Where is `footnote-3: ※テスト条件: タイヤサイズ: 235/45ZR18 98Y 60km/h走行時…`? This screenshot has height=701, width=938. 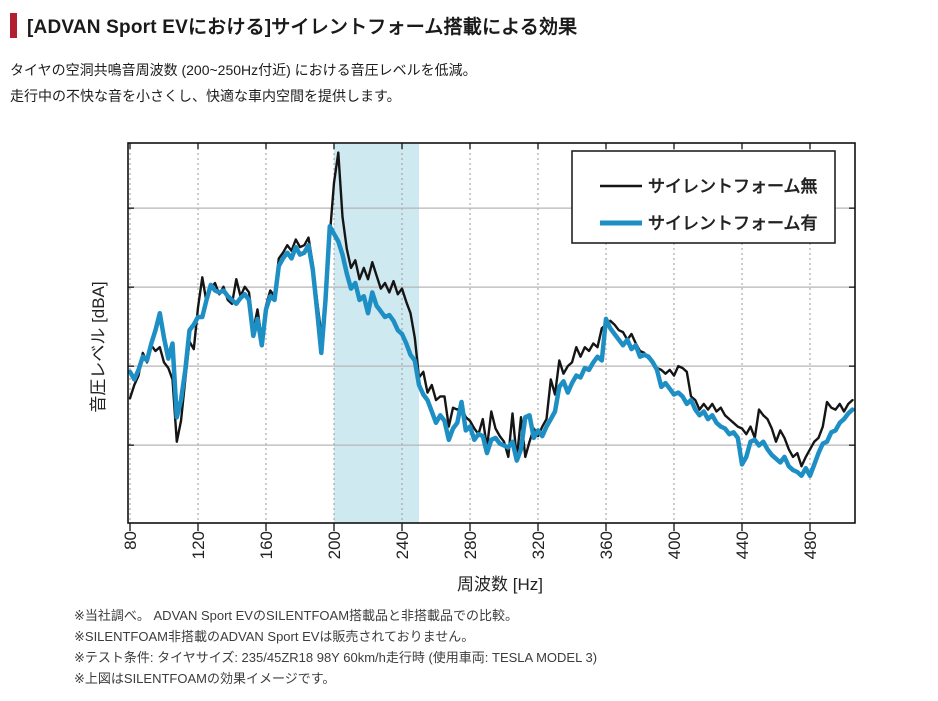 footnote-3: ※テスト条件: タイヤサイズ: 235/45ZR18 98Y 60km/h走行時… is located at coordinates (336, 657).